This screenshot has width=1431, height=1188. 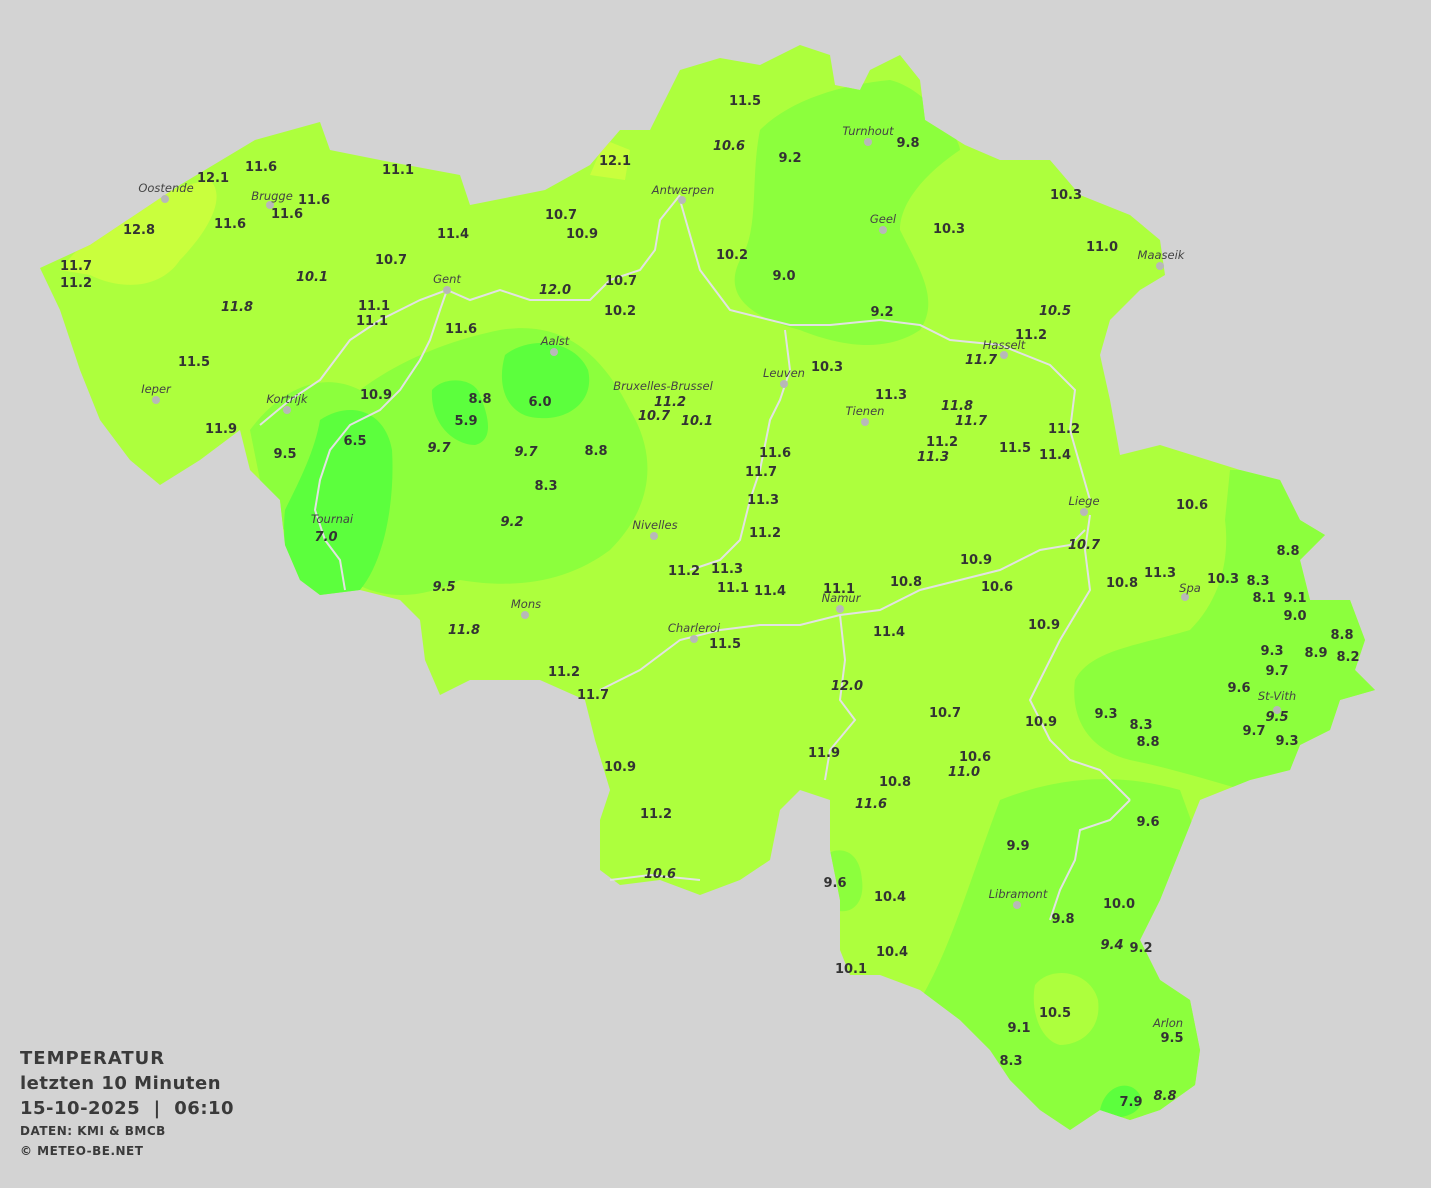 I want to click on station-temperature: 12.0, so click(x=847, y=686).